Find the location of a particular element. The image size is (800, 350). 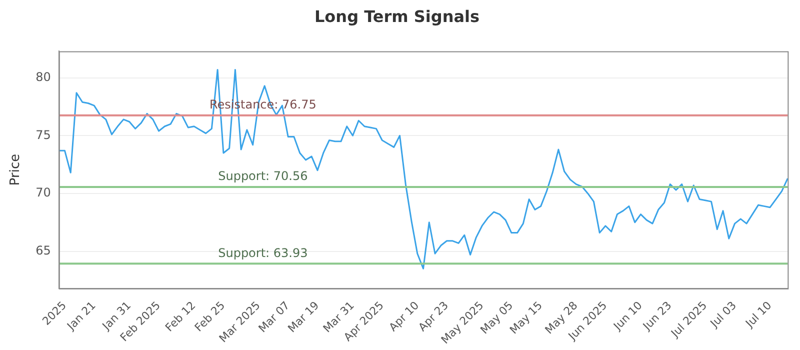

y-tick-label: 75 is located at coordinates (43, 135).